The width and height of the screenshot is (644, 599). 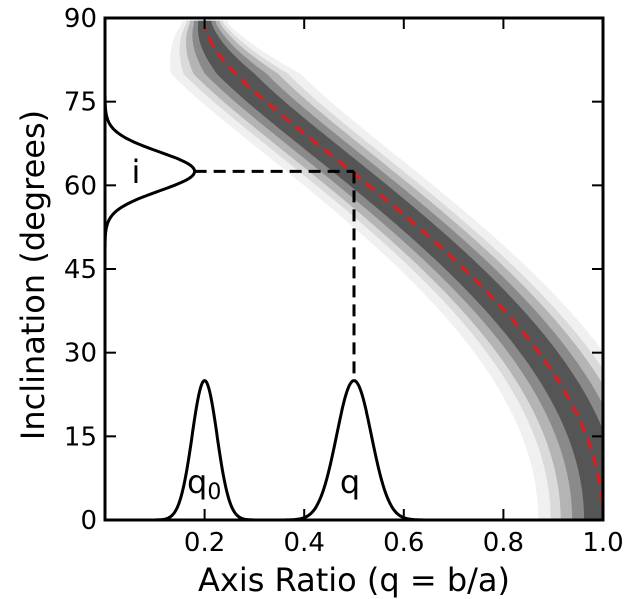 What do you see at coordinates (33, 275) in the screenshot?
I see `y-axis-title: Inclination (degrees)` at bounding box center [33, 275].